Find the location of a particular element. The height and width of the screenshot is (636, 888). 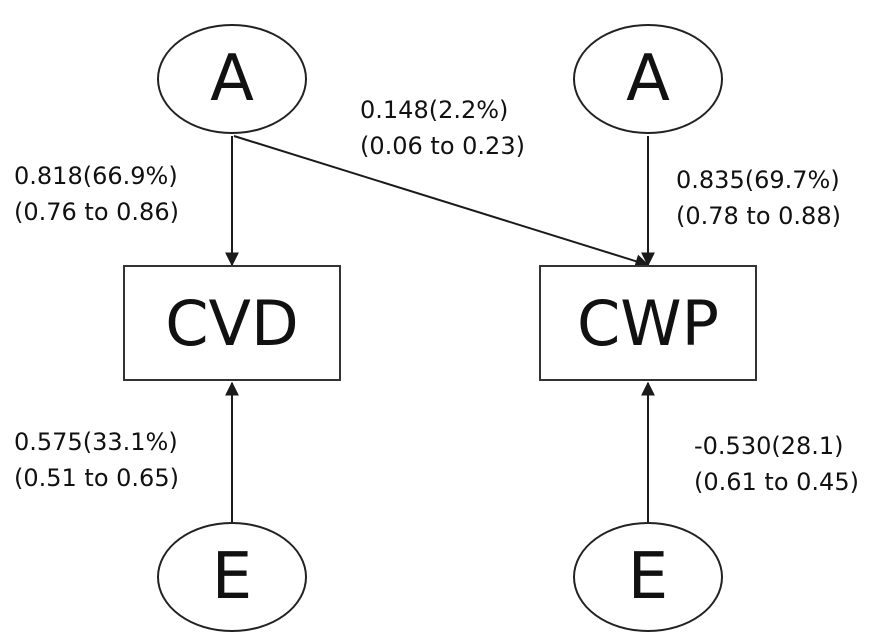

path-estimate: 0.575(33.1%) is located at coordinates (96, 442).